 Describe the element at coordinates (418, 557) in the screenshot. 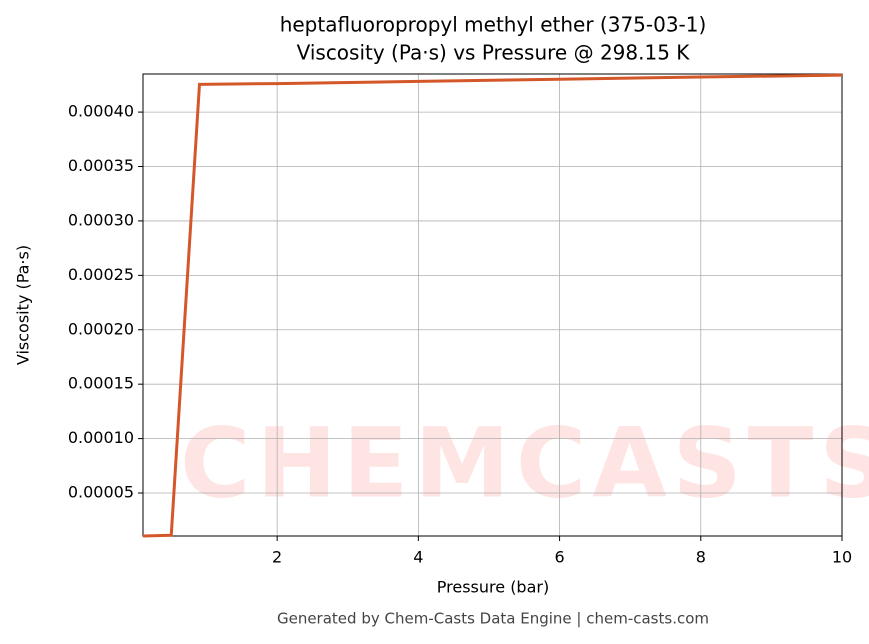

I see `x-tick-label: 4` at that location.